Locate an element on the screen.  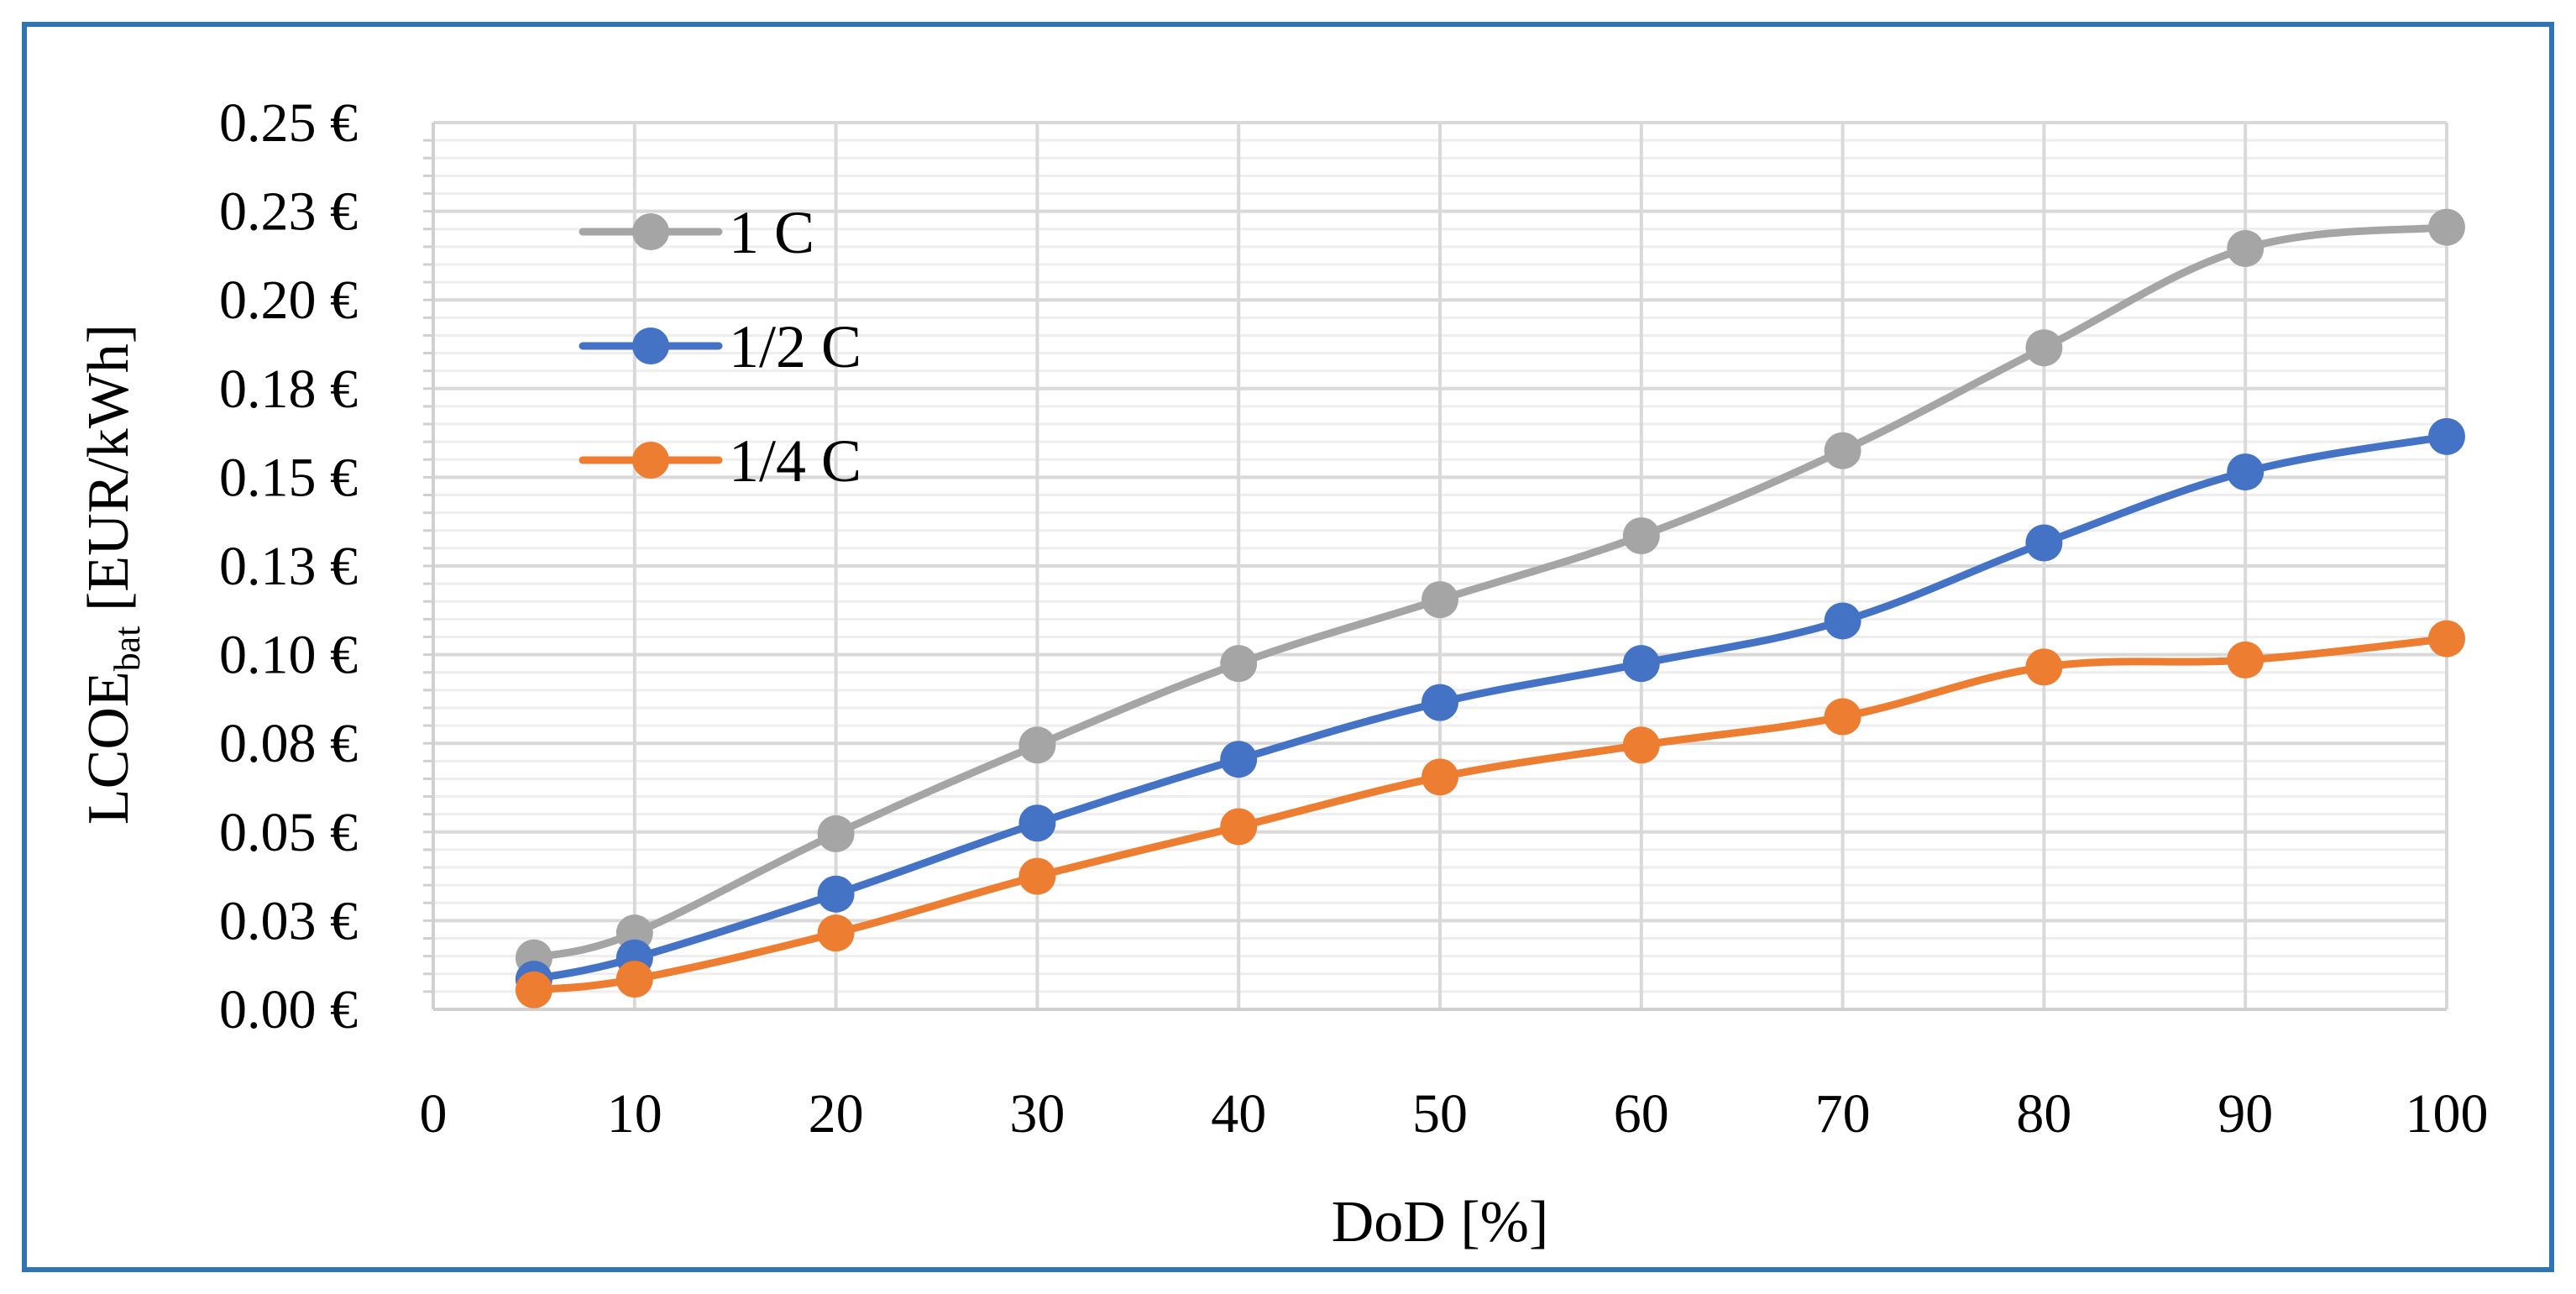
y-axis-title: LCOEbat [EUR/kWh] is located at coordinates (112, 574).